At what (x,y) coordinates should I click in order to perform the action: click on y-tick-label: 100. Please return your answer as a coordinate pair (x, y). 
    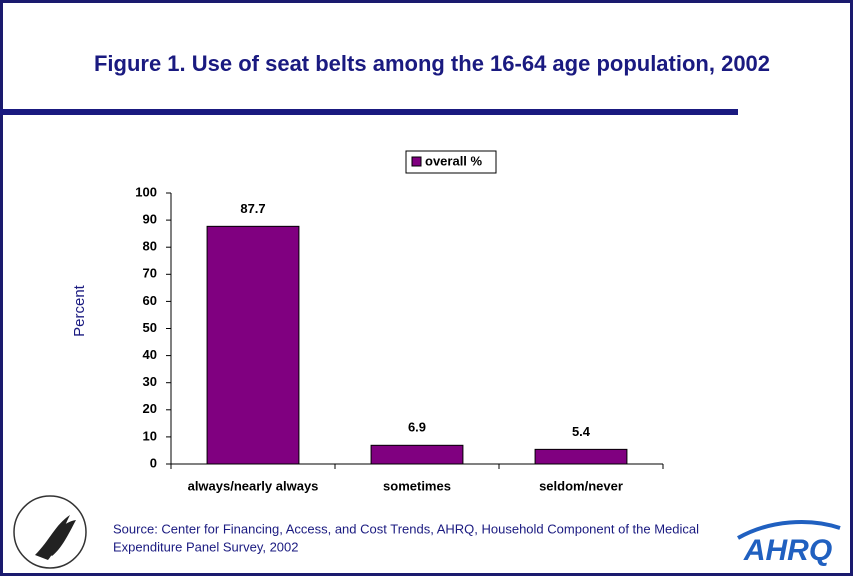
    Looking at the image, I should click on (146, 191).